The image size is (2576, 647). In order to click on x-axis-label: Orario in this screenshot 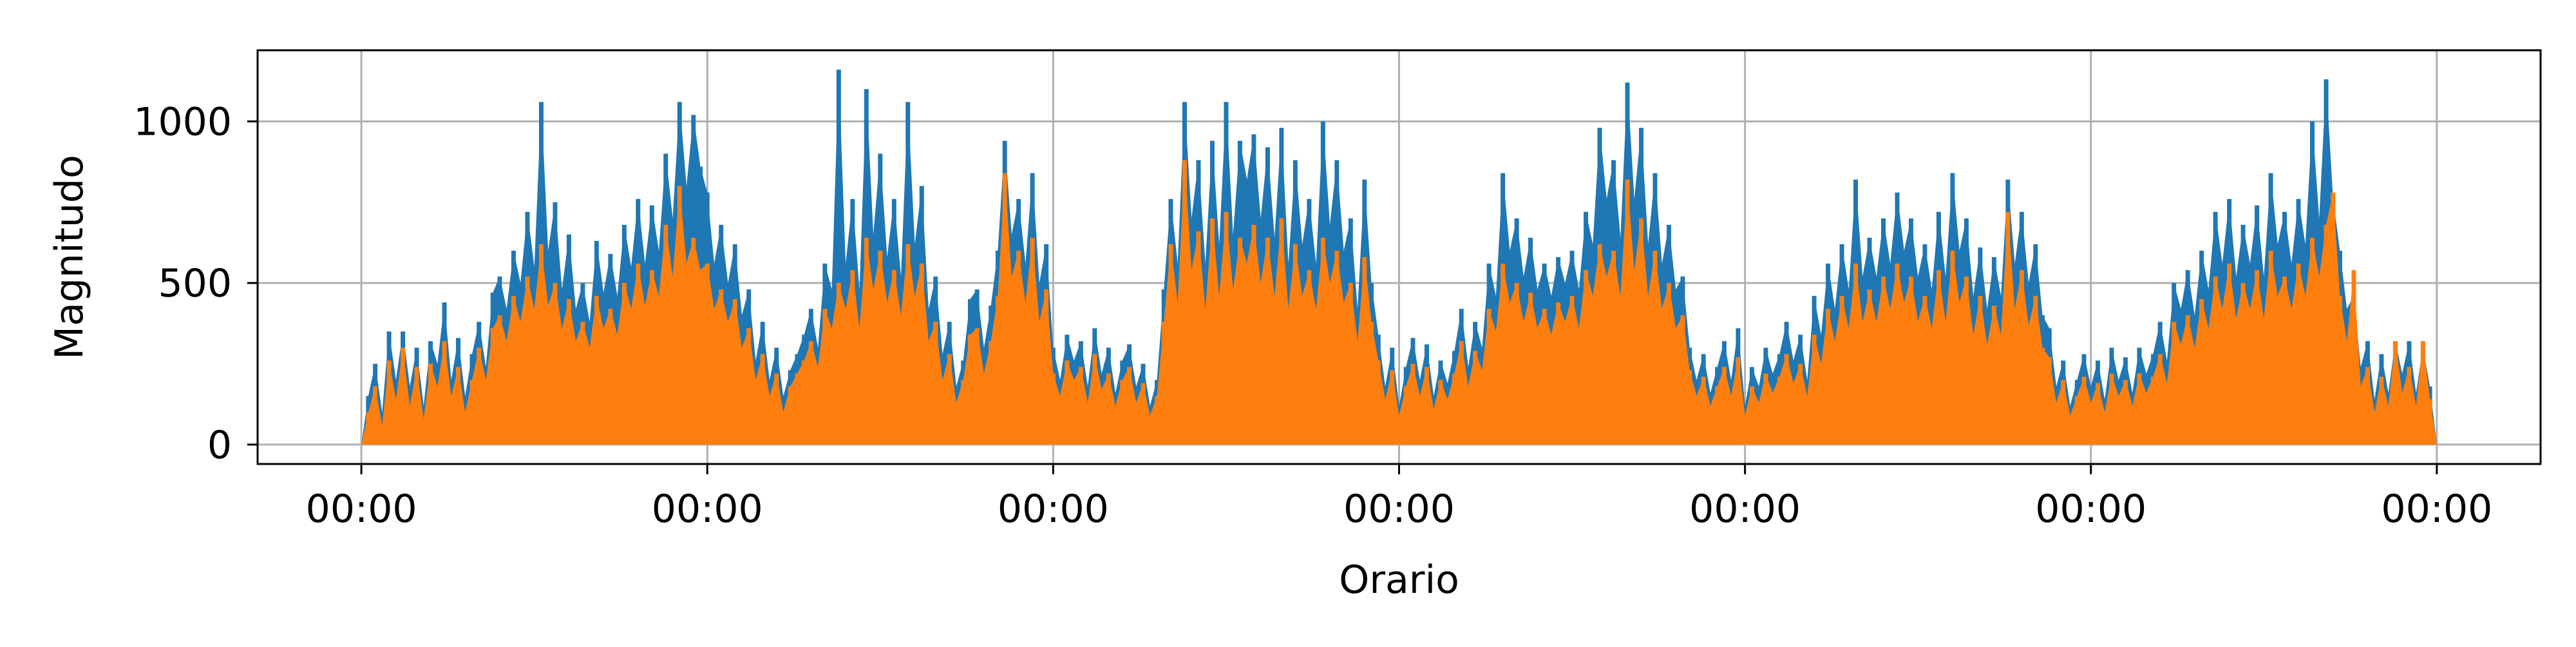, I will do `click(1399, 580)`.